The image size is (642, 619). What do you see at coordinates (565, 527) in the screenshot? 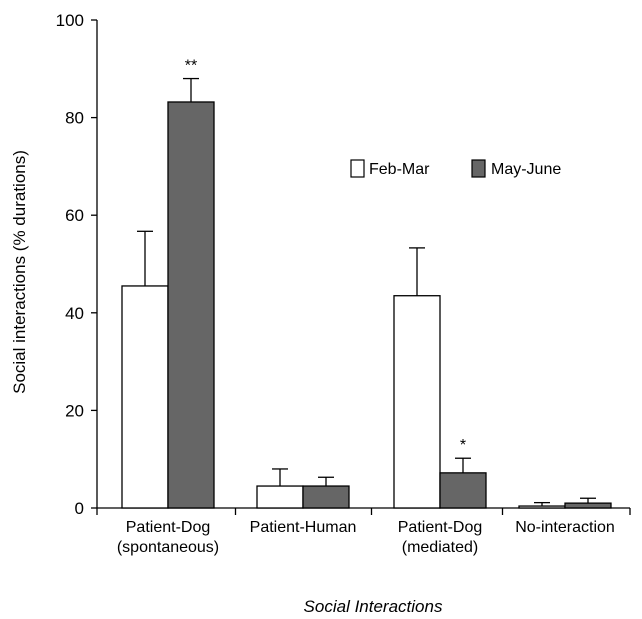
I see `x-category-label-3-0: No-interaction` at bounding box center [565, 527].